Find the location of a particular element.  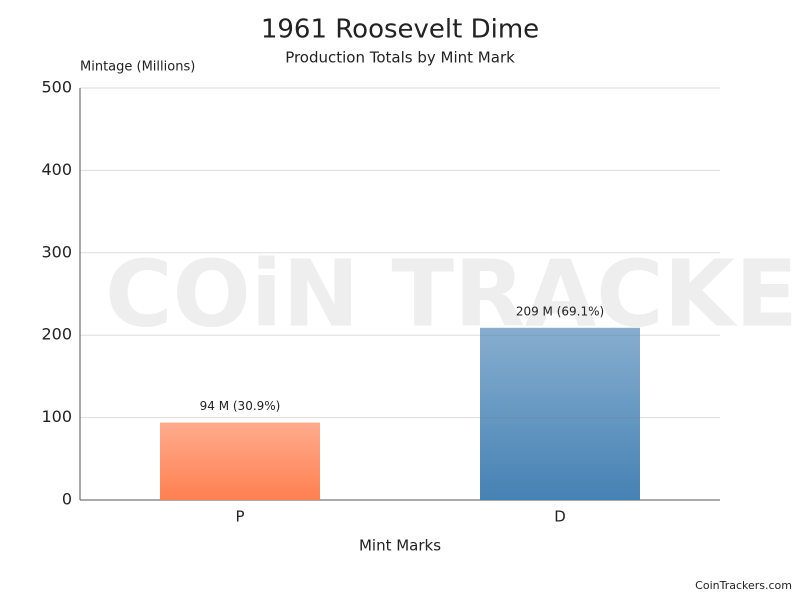

y-tick-label: 400 is located at coordinates (56, 169).